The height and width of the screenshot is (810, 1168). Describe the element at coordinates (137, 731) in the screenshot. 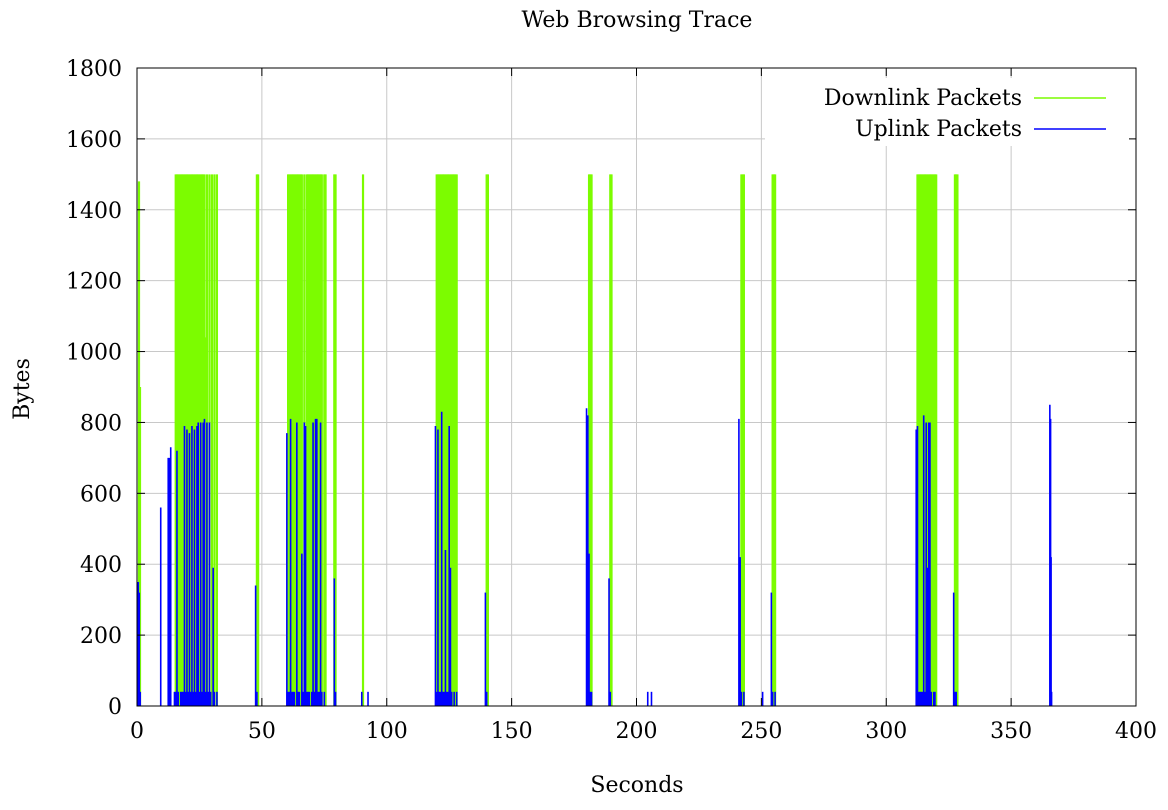

I see `x-tick-label: 0` at that location.